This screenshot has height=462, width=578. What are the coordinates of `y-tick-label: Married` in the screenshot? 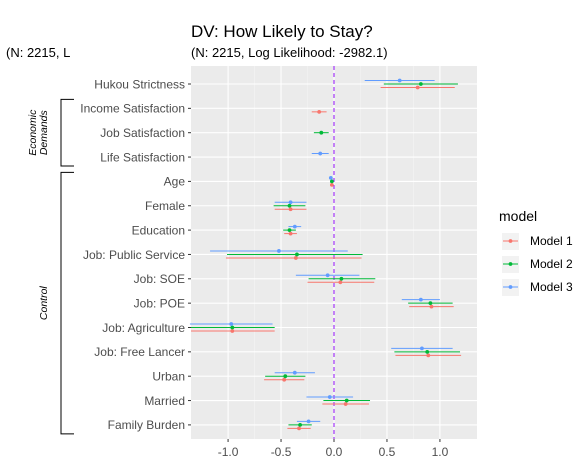 It's located at (164, 401).